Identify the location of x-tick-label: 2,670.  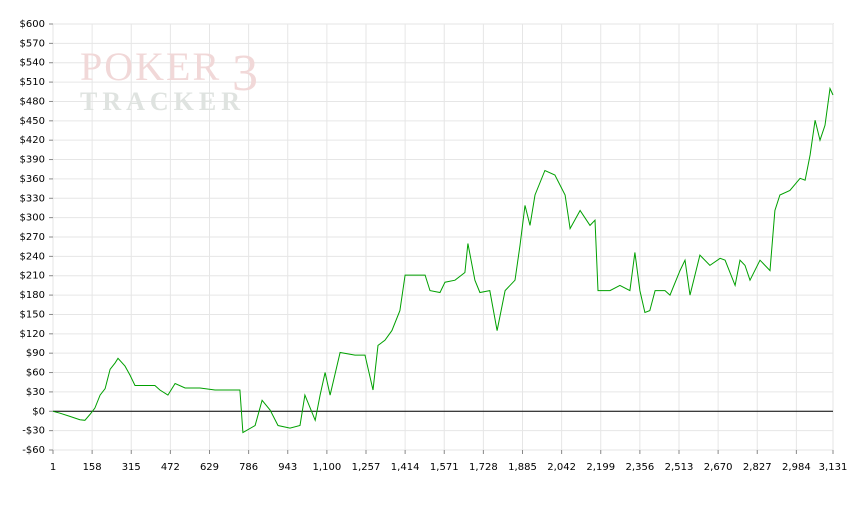
(718, 467).